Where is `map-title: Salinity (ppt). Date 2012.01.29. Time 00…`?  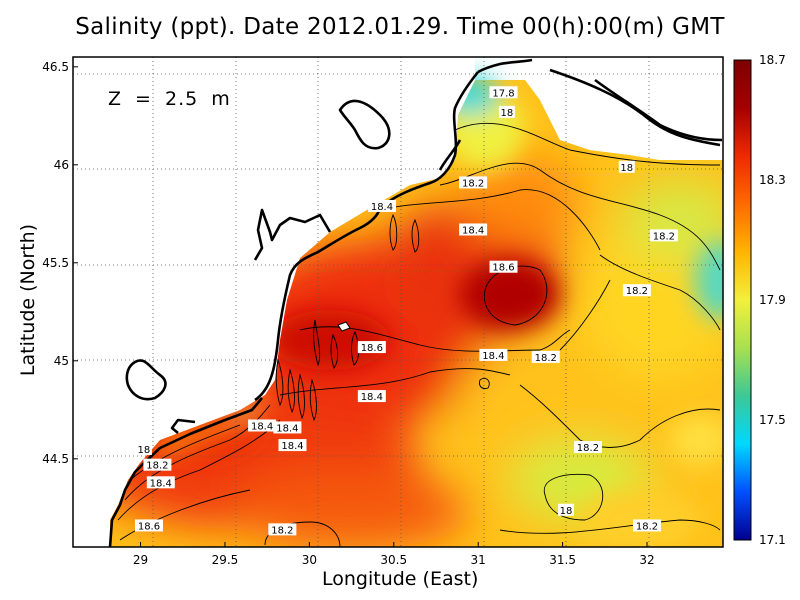
map-title: Salinity (ppt). Date 2012.01.29. Time 00… is located at coordinates (400, 27).